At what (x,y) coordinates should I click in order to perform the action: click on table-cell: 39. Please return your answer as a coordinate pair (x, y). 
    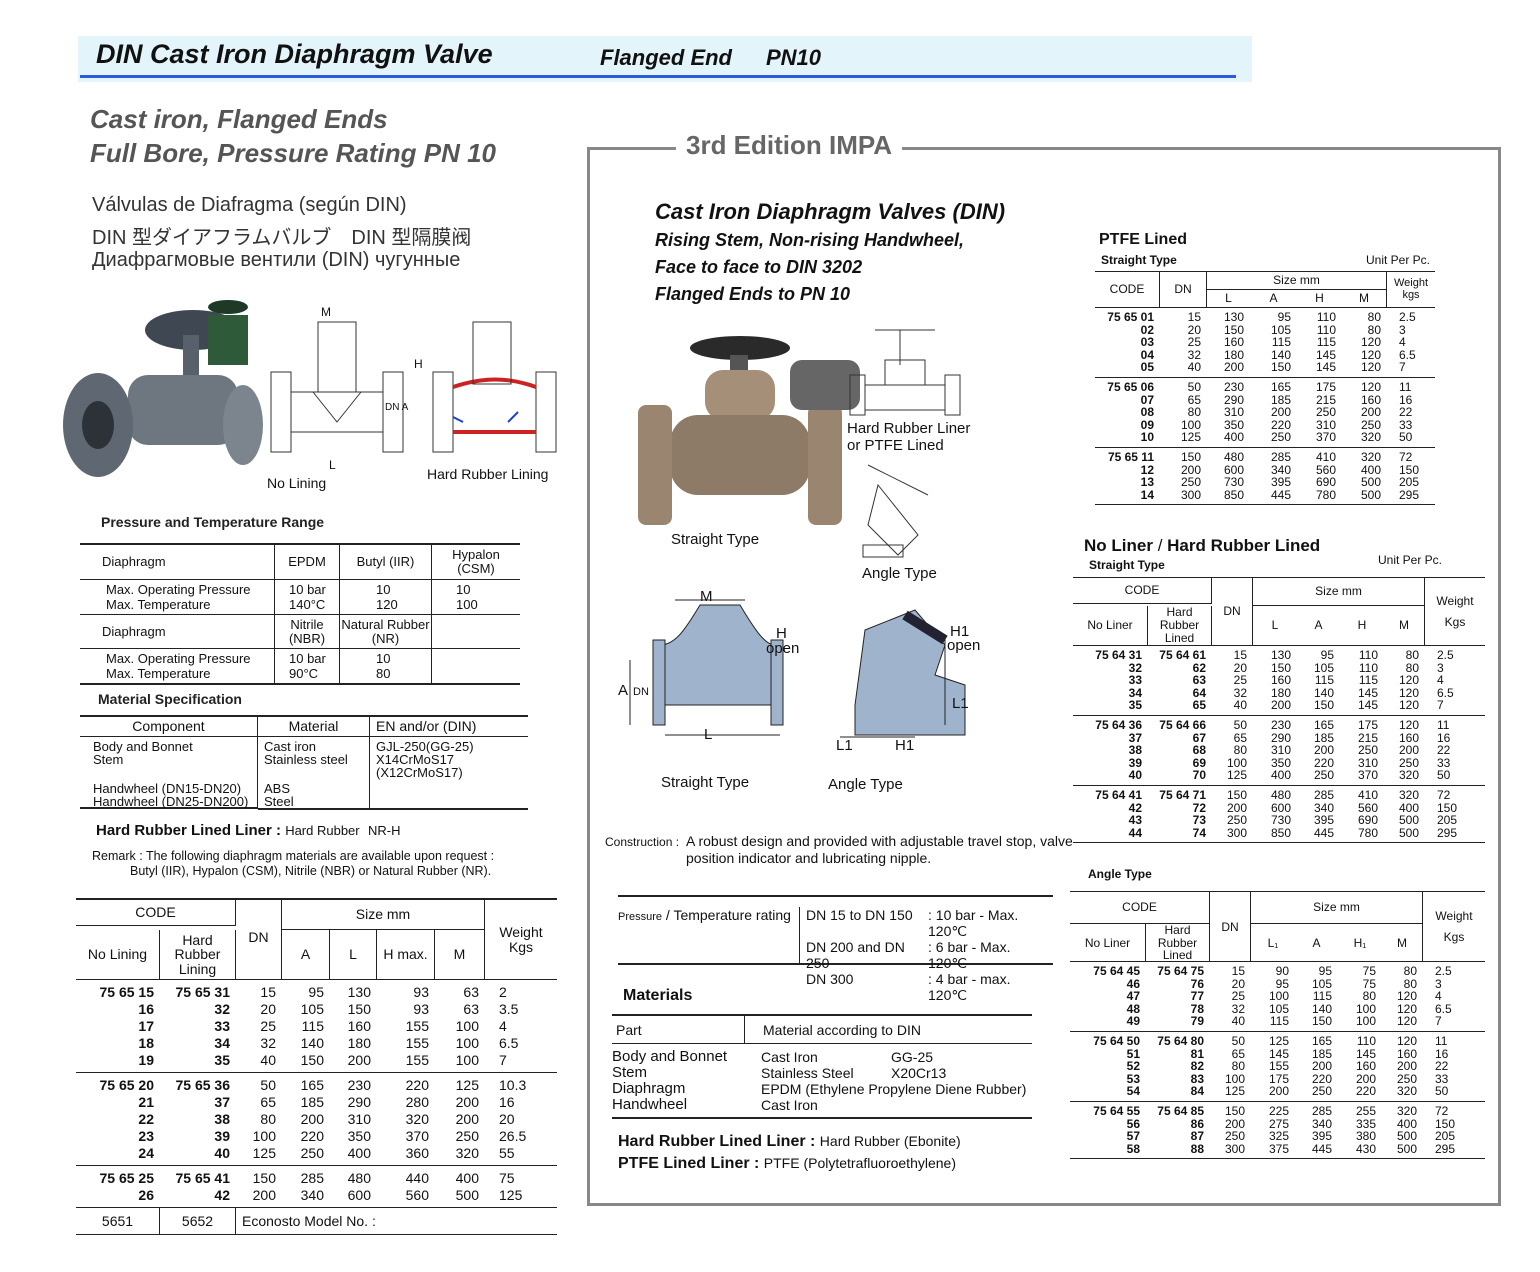
    Looking at the image, I should click on (1135, 762).